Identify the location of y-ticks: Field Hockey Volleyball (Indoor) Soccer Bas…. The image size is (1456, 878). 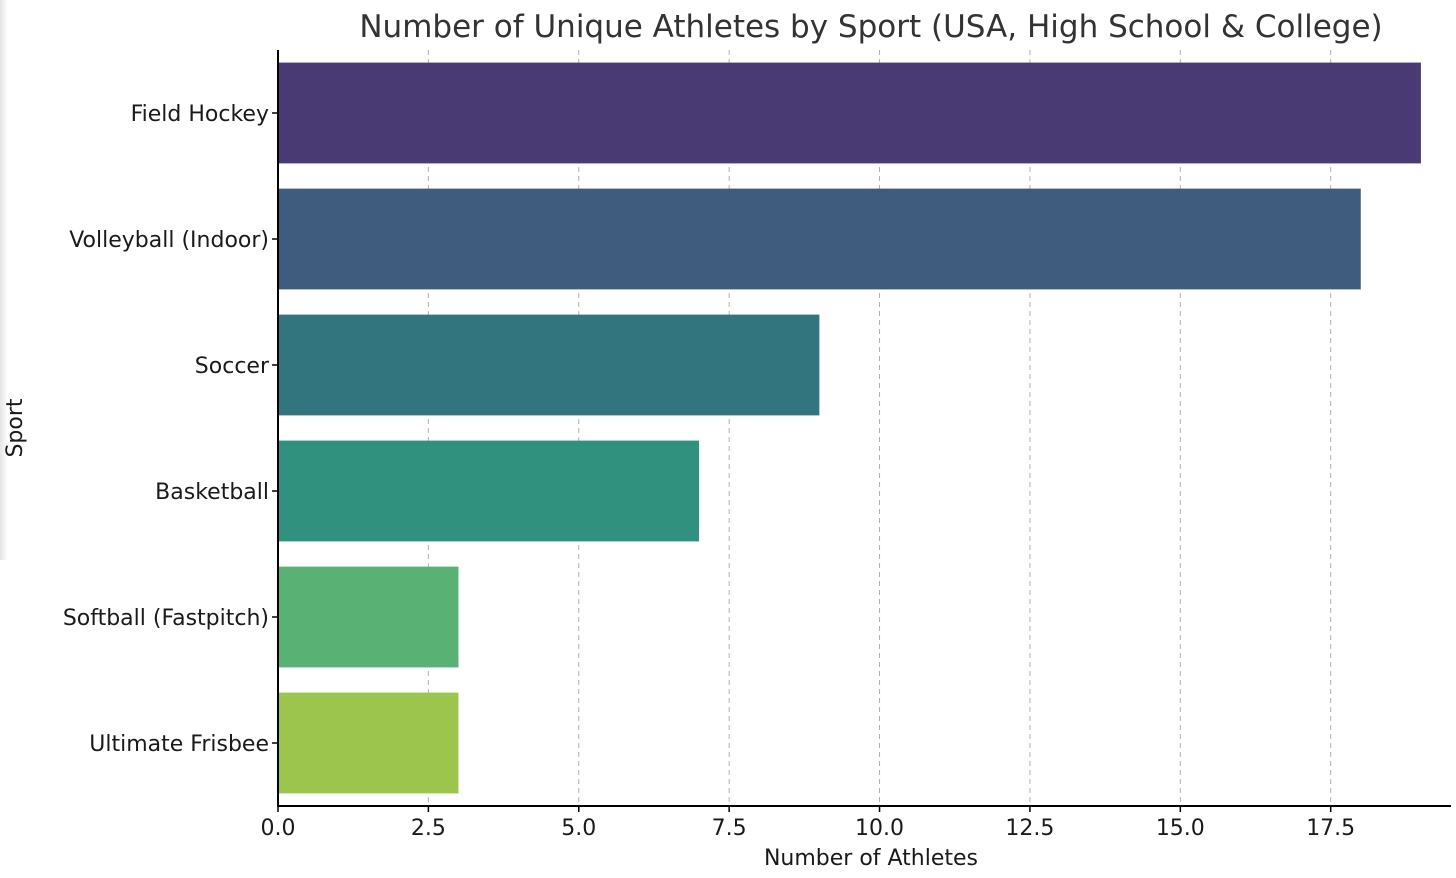
(170, 429).